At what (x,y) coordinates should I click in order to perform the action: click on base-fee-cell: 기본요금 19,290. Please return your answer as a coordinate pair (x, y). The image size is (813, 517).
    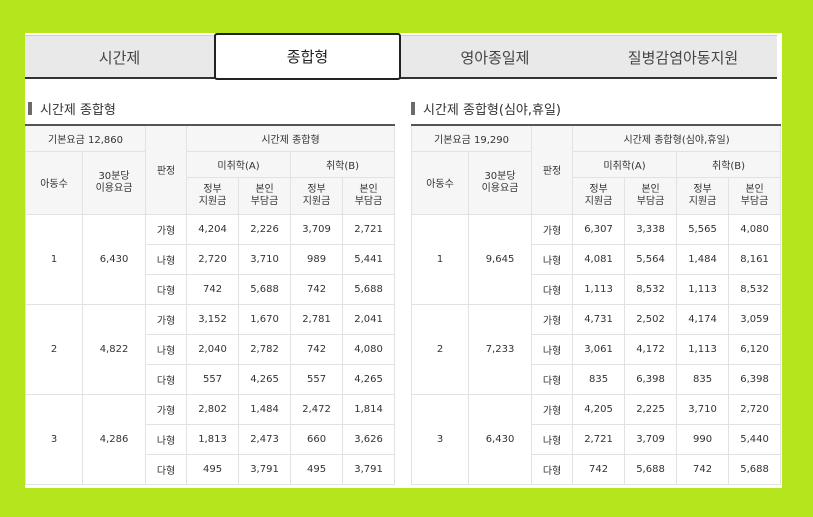
    Looking at the image, I should click on (471, 138).